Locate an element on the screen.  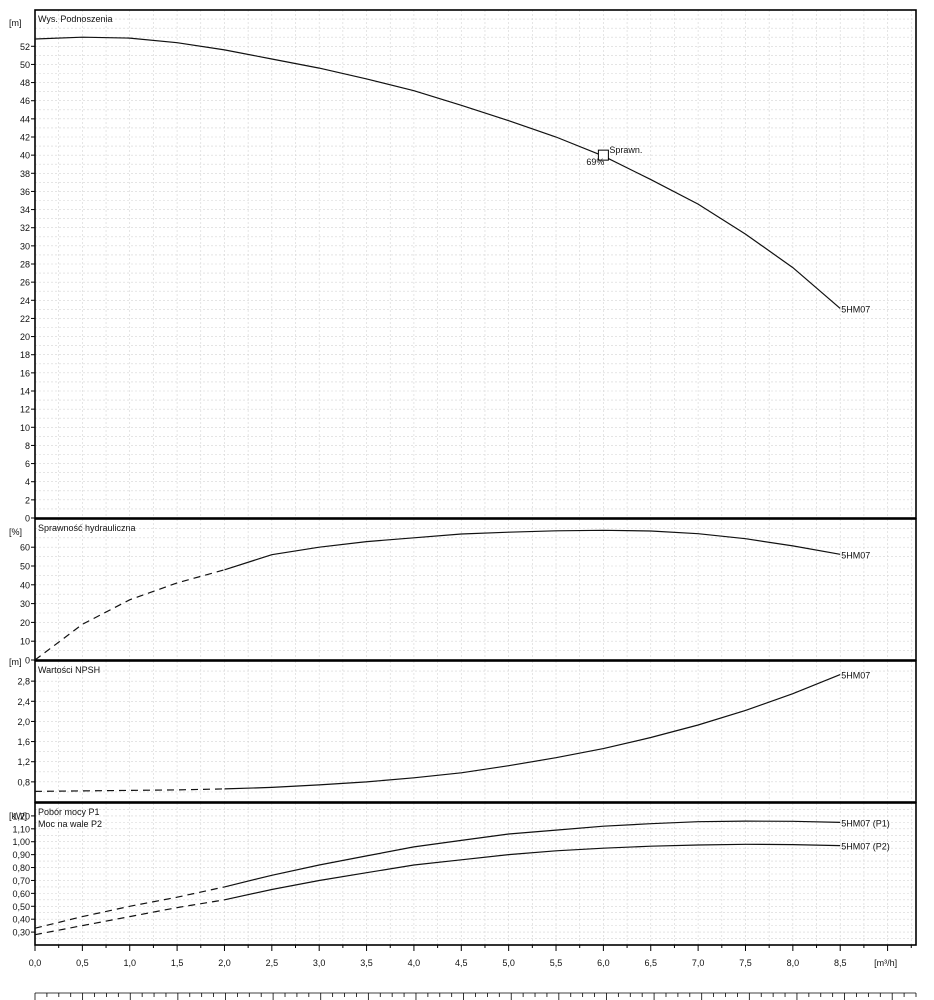
x-tick-label: 1,5 is located at coordinates (177, 963).